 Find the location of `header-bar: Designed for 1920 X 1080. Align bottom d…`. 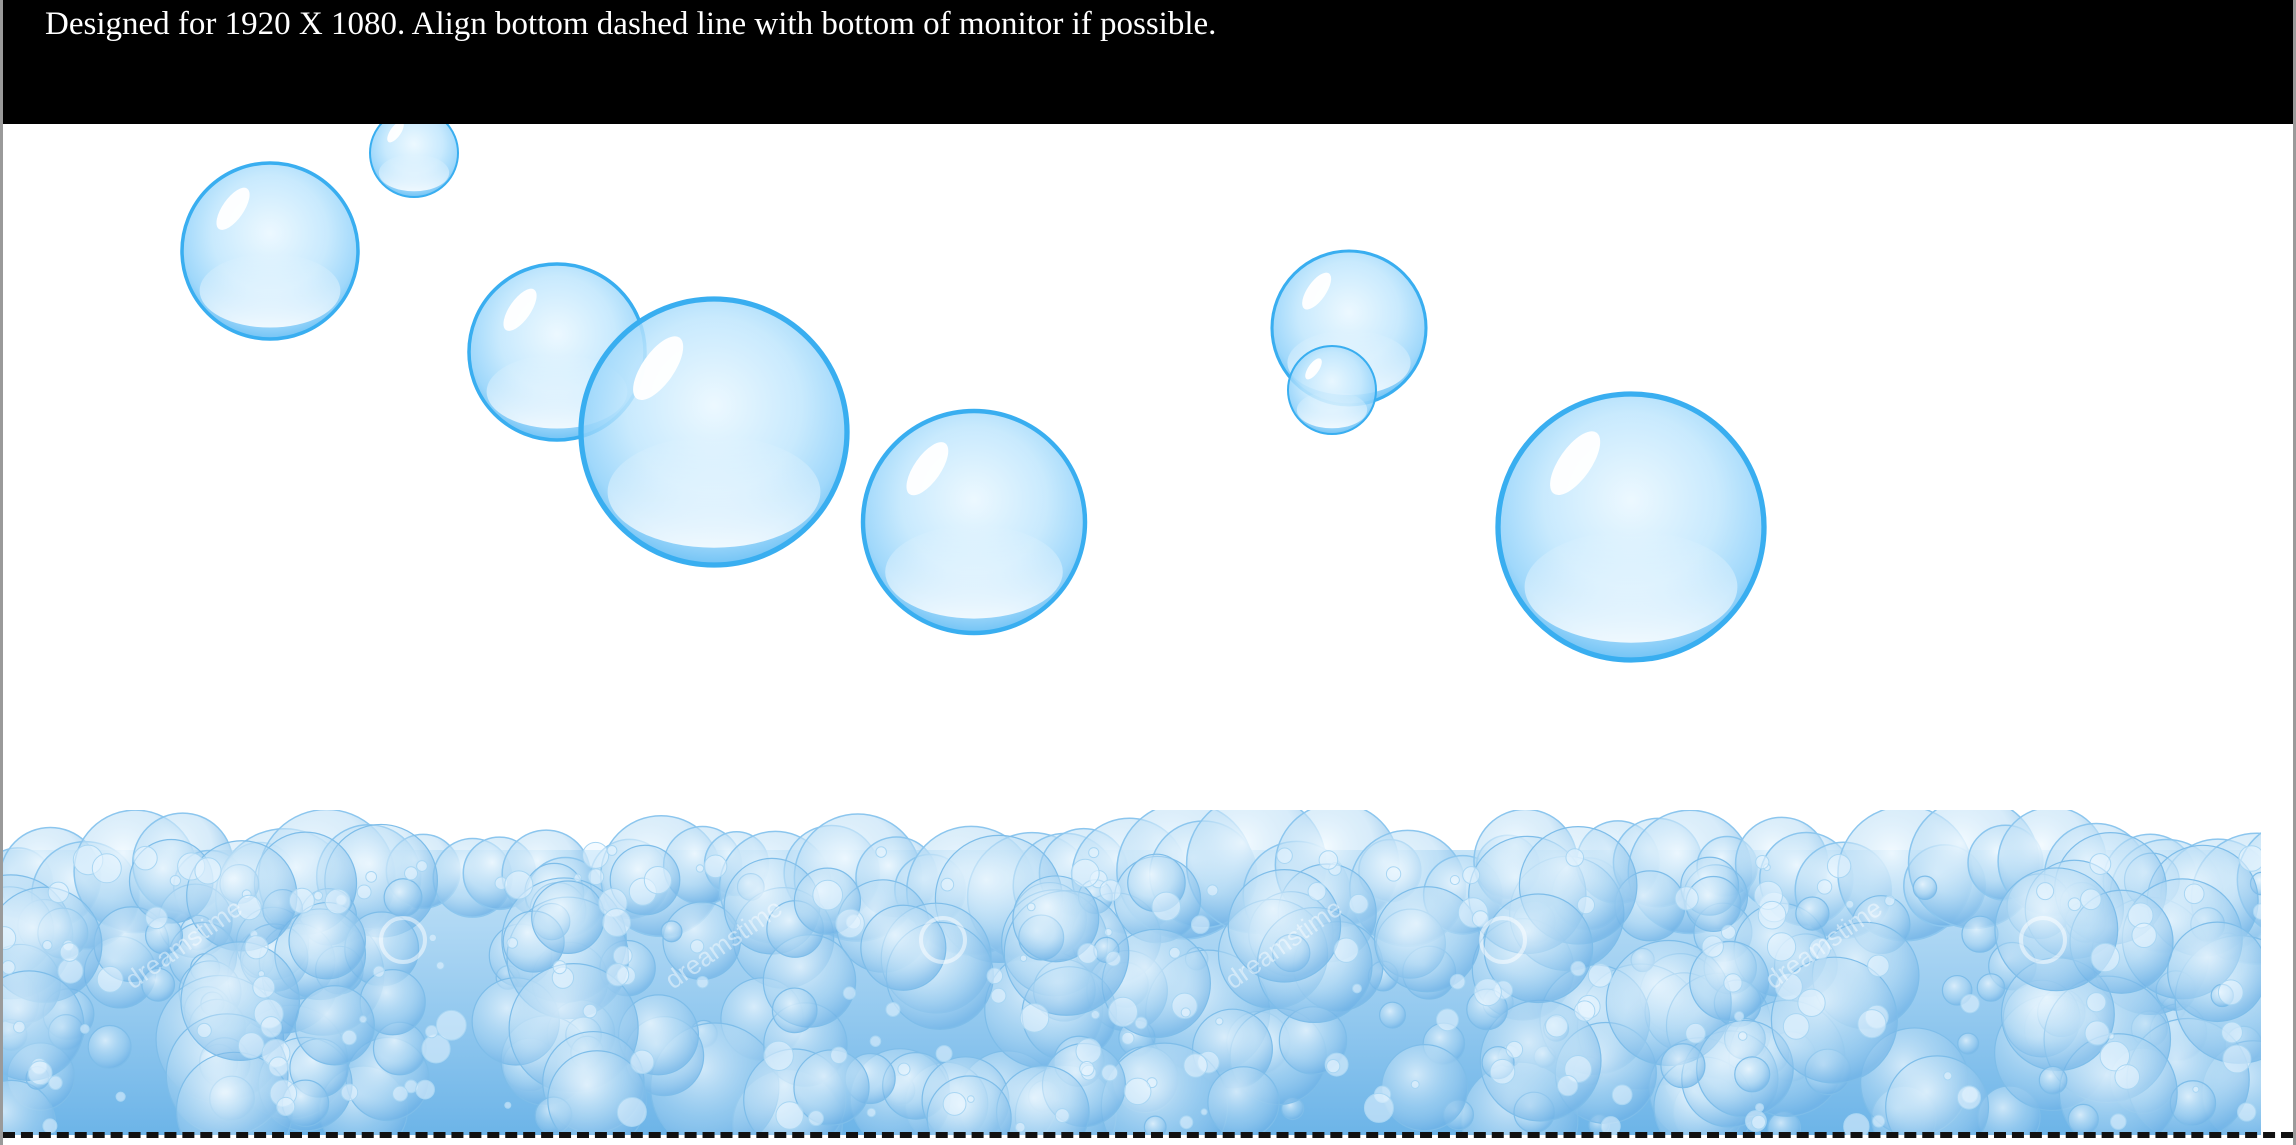

header-bar: Designed for 1920 X 1080. Align bottom d… is located at coordinates (1148, 62).